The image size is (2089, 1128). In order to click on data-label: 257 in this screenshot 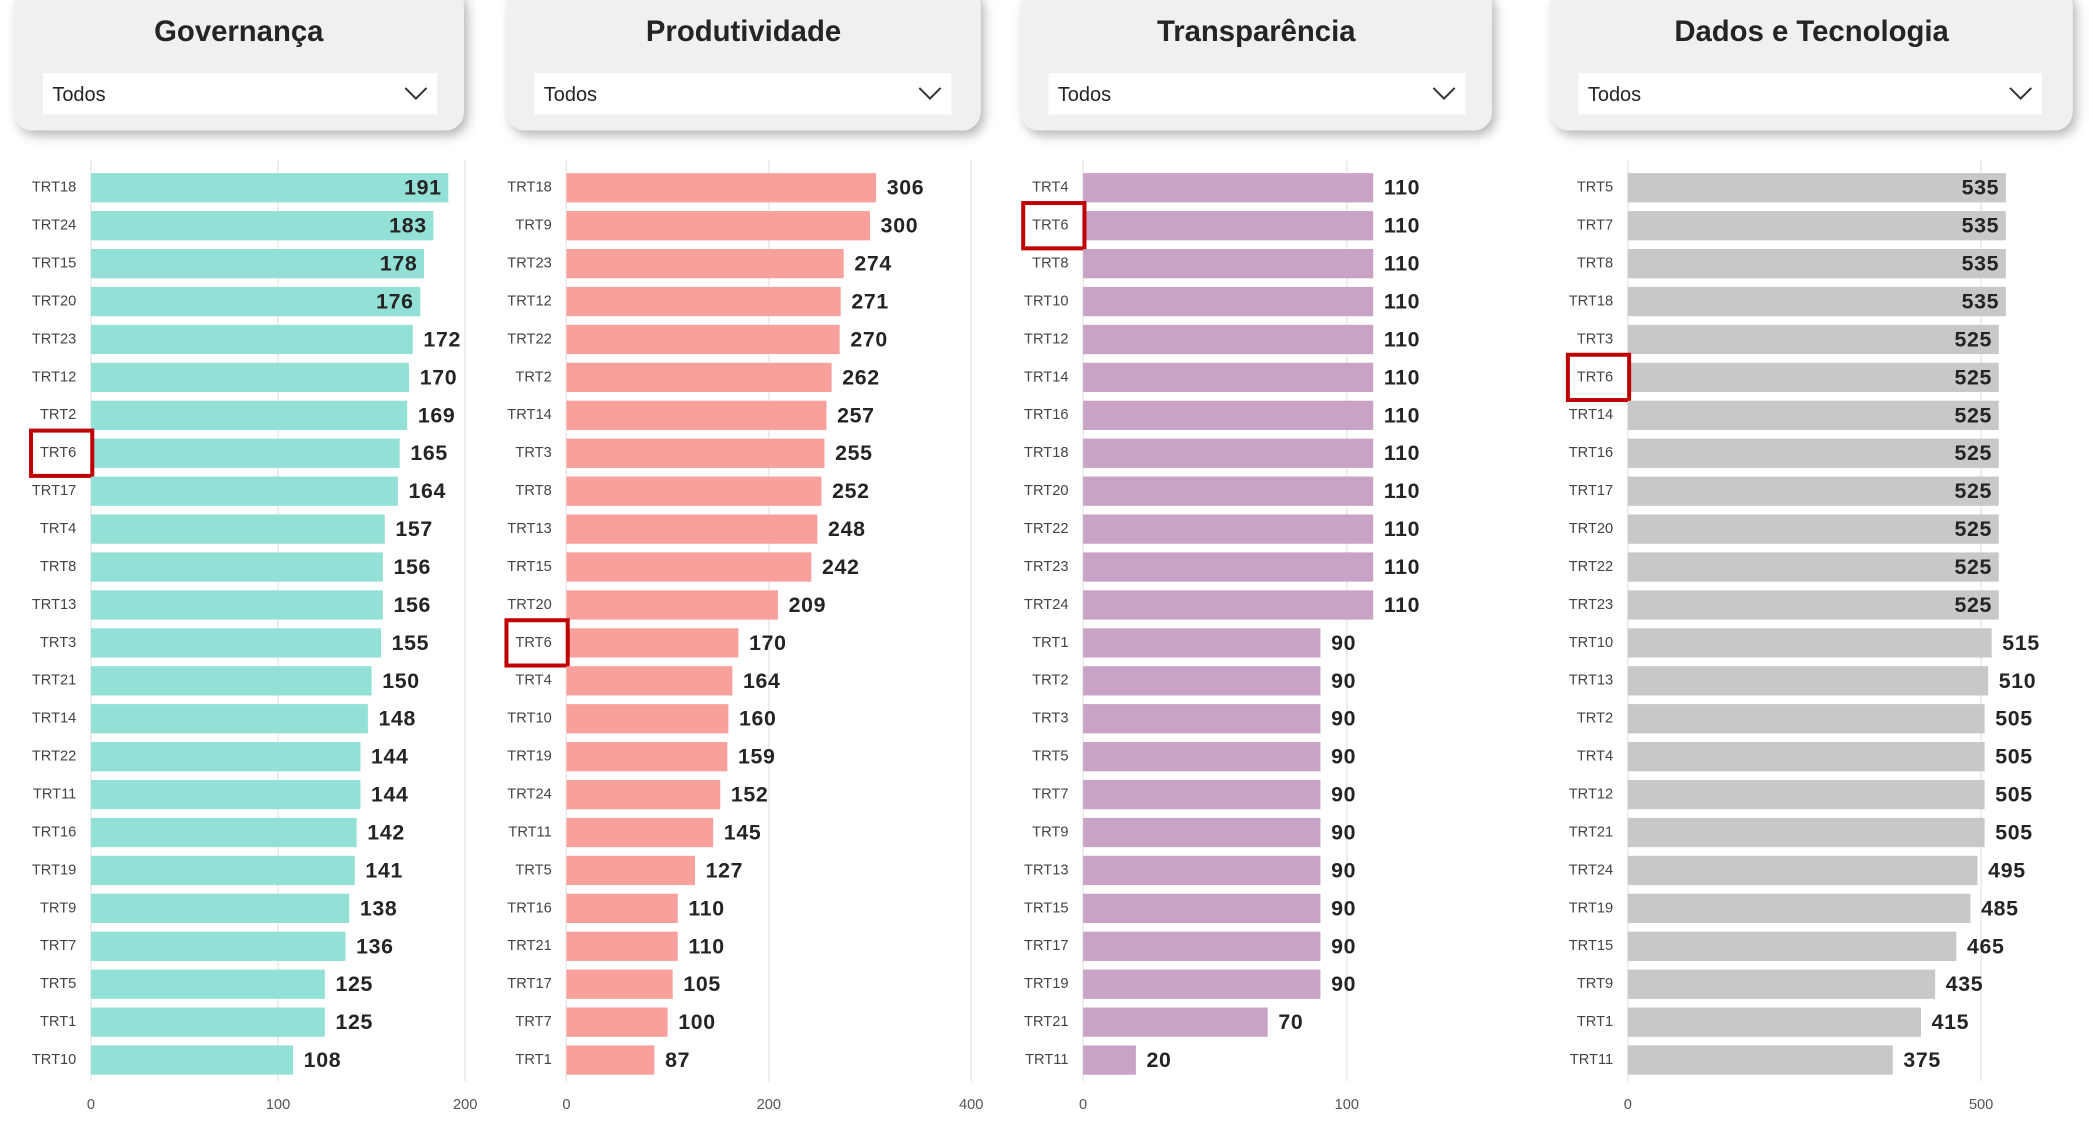, I will do `click(856, 415)`.